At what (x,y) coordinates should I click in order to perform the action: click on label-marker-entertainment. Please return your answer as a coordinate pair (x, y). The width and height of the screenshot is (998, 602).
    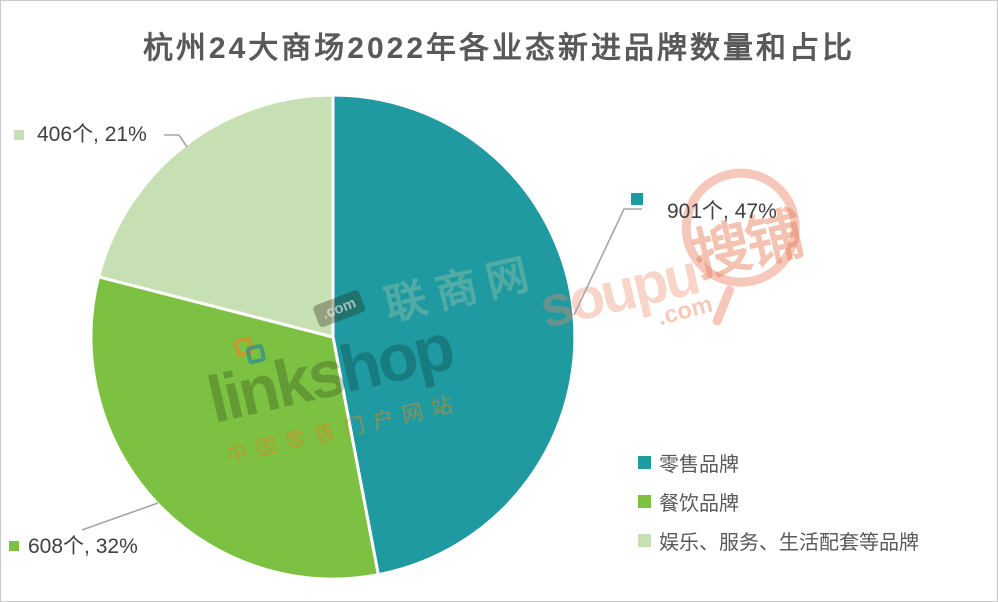
    Looking at the image, I should click on (19, 135).